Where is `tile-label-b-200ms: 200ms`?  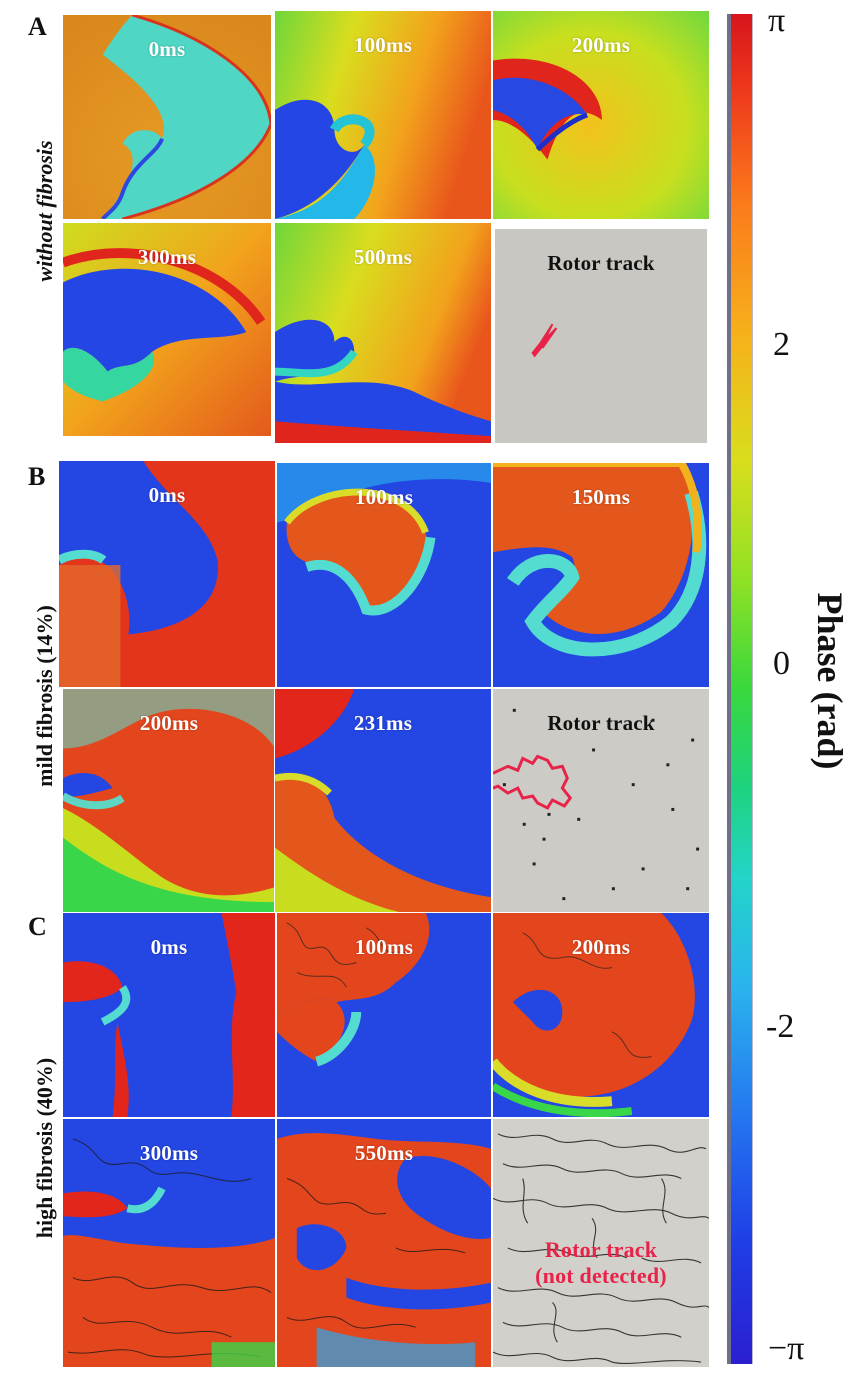 tile-label-b-200ms: 200ms is located at coordinates (169, 723).